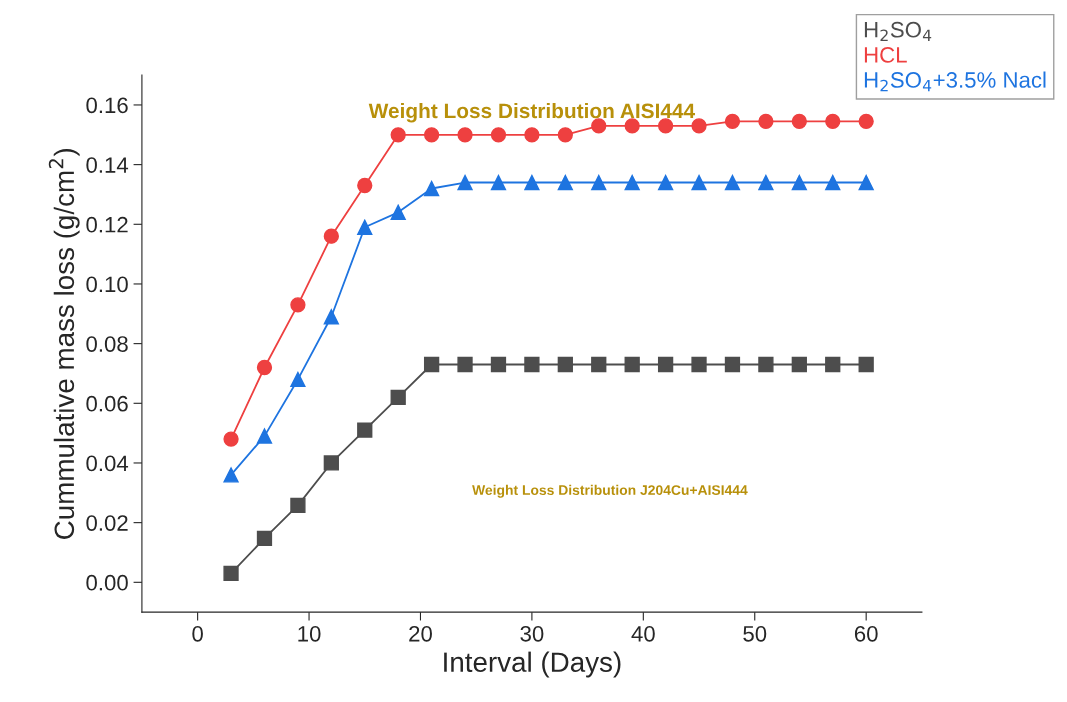 This screenshot has width=1067, height=702. I want to click on annotation: Weight Loss Distribution J204Cu+AISI444, so click(610, 491).